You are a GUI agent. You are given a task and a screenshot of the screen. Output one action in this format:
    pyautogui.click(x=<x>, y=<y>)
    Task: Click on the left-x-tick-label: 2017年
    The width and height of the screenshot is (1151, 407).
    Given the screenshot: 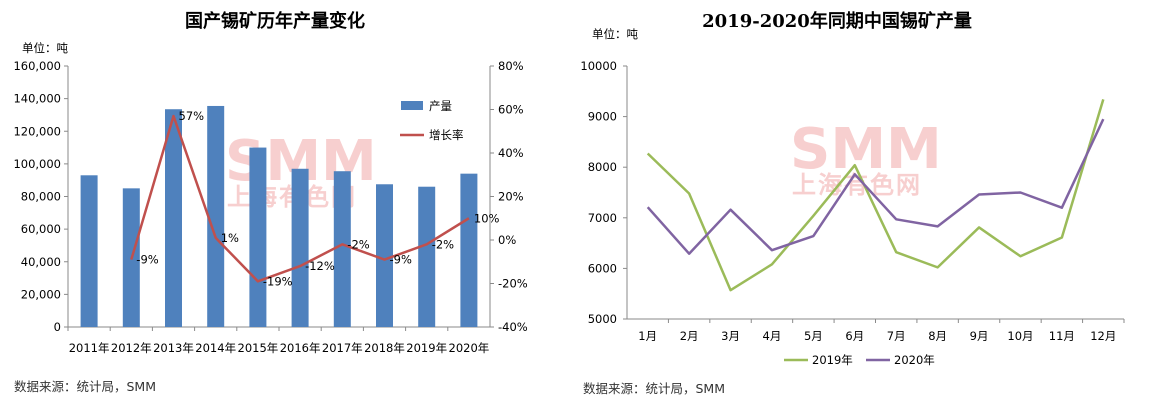 What is the action you would take?
    pyautogui.click(x=342, y=348)
    